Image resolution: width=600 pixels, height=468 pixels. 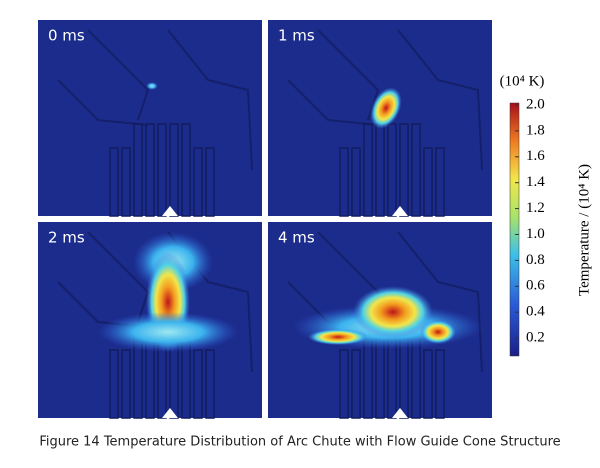 What do you see at coordinates (535, 338) in the screenshot?
I see `colorbar-tick-label: 0.2` at bounding box center [535, 338].